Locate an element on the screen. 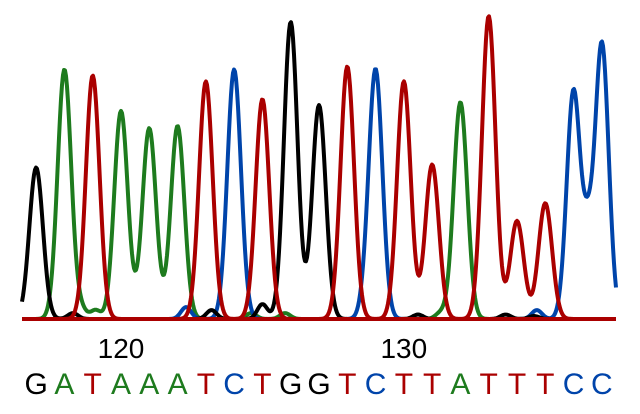  tick-label-layer: 120 130 is located at coordinates (263, 348).